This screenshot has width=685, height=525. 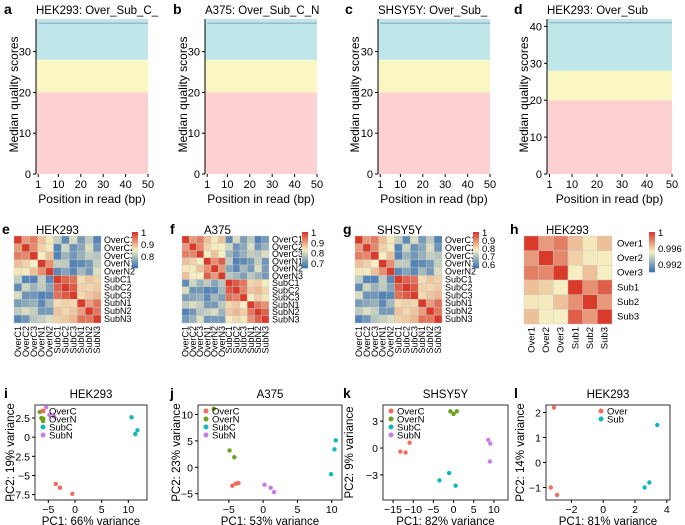 I want to click on row-label: SubN3, so click(x=118, y=319).